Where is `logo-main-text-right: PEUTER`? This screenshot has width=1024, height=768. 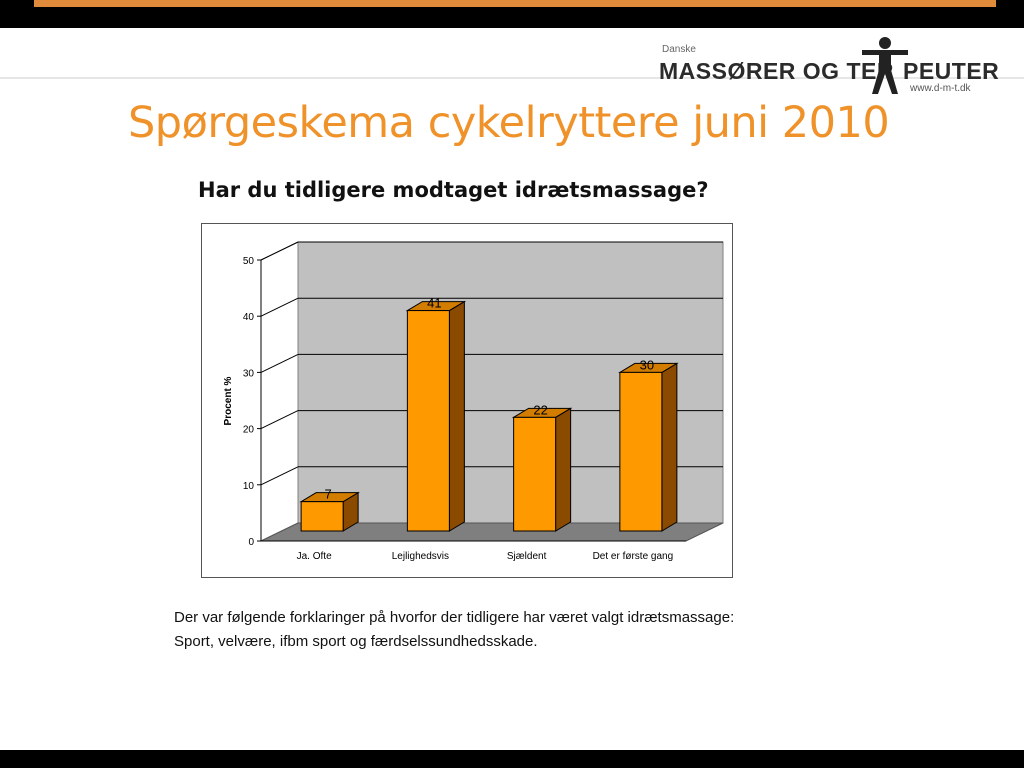
logo-main-text-right: PEUTER is located at coordinates (951, 71).